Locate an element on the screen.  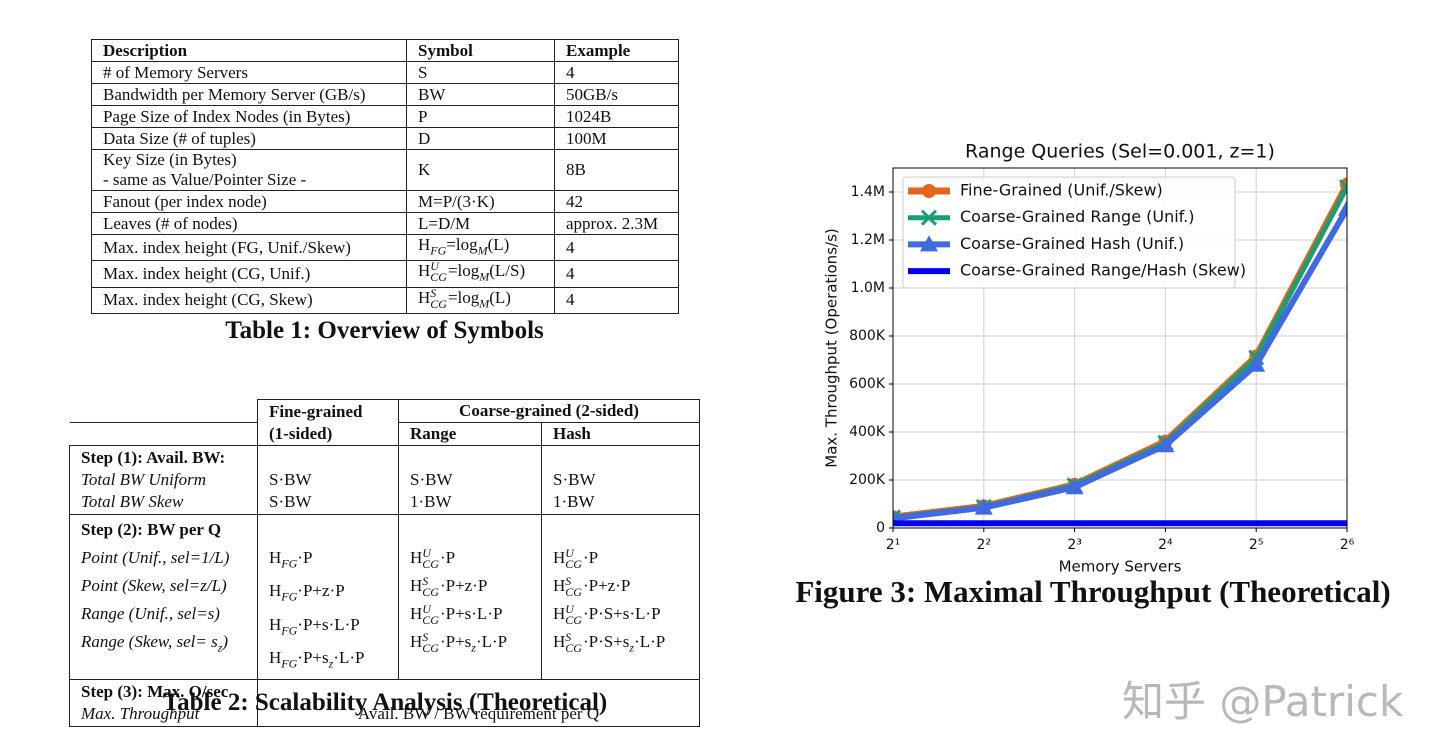
column-header: Example is located at coordinates (616, 50).